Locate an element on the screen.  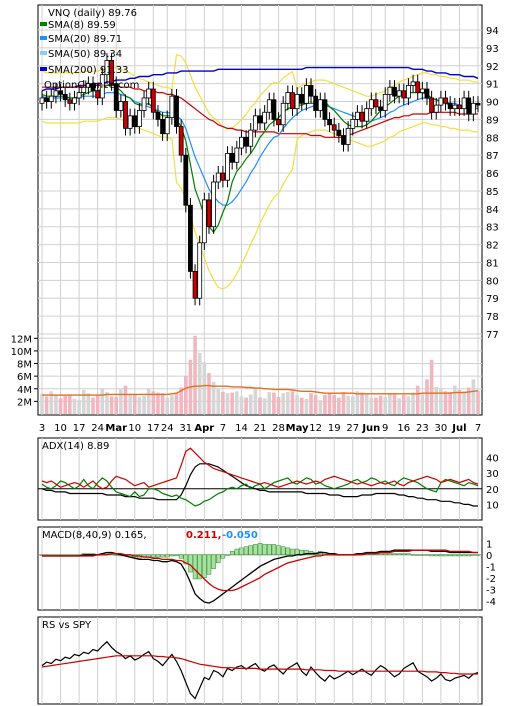
x-tick-label: 21 is located at coordinates (260, 428).